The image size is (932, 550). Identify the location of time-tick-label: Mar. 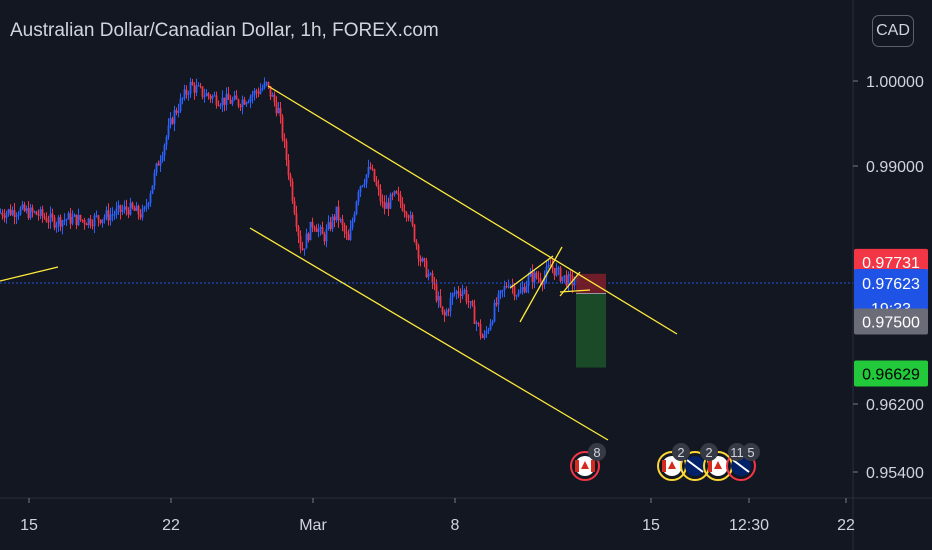
(313, 525).